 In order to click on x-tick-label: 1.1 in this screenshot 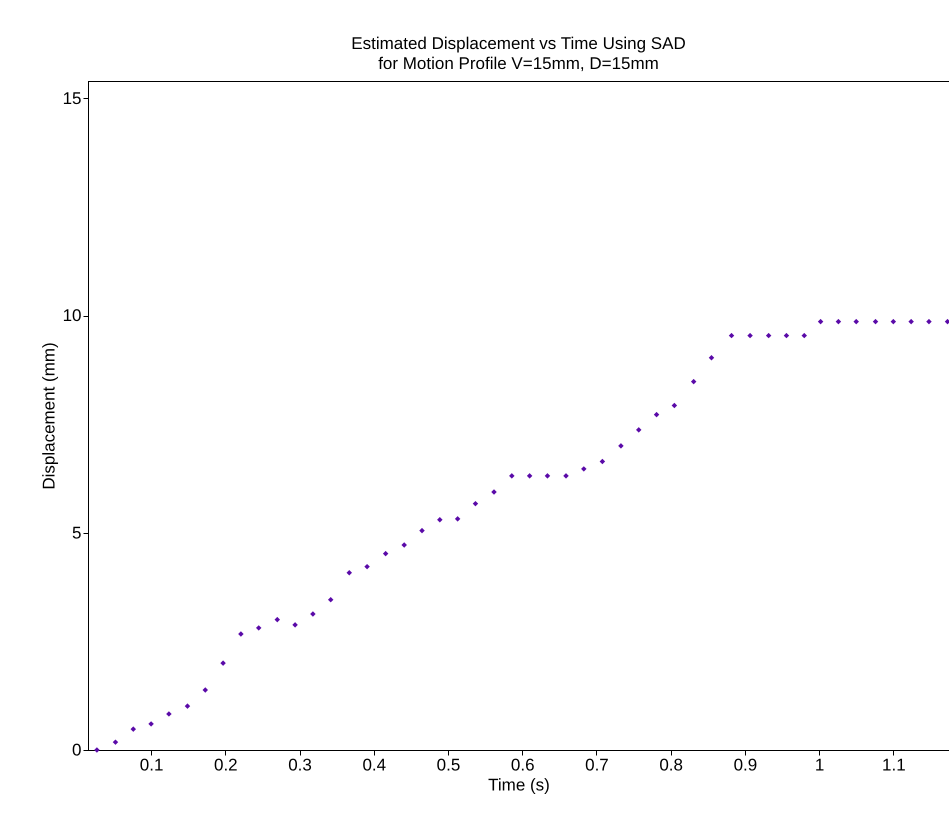, I will do `click(894, 765)`.